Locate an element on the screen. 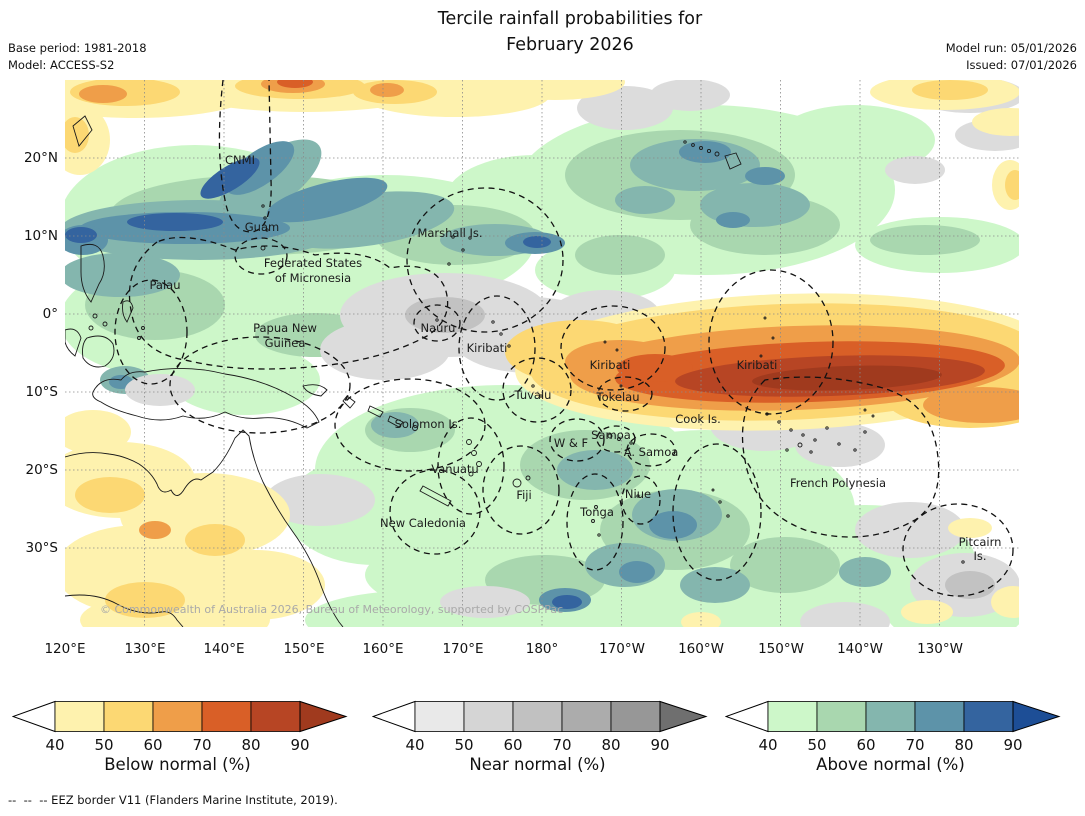  map-label-png-line1: Papua New is located at coordinates (285, 328).